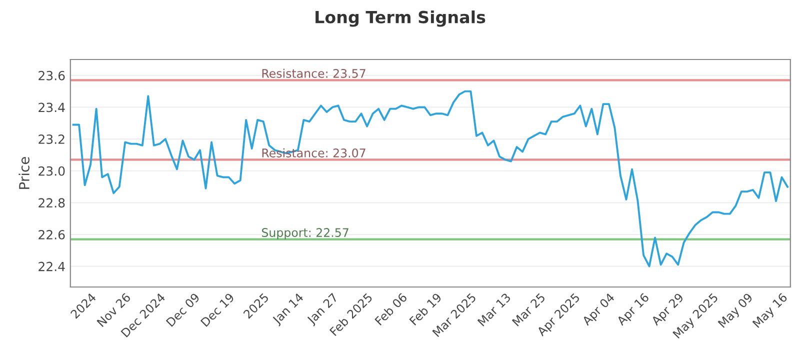  What do you see at coordinates (24, 173) in the screenshot?
I see `y-axis-title: Price` at bounding box center [24, 173].